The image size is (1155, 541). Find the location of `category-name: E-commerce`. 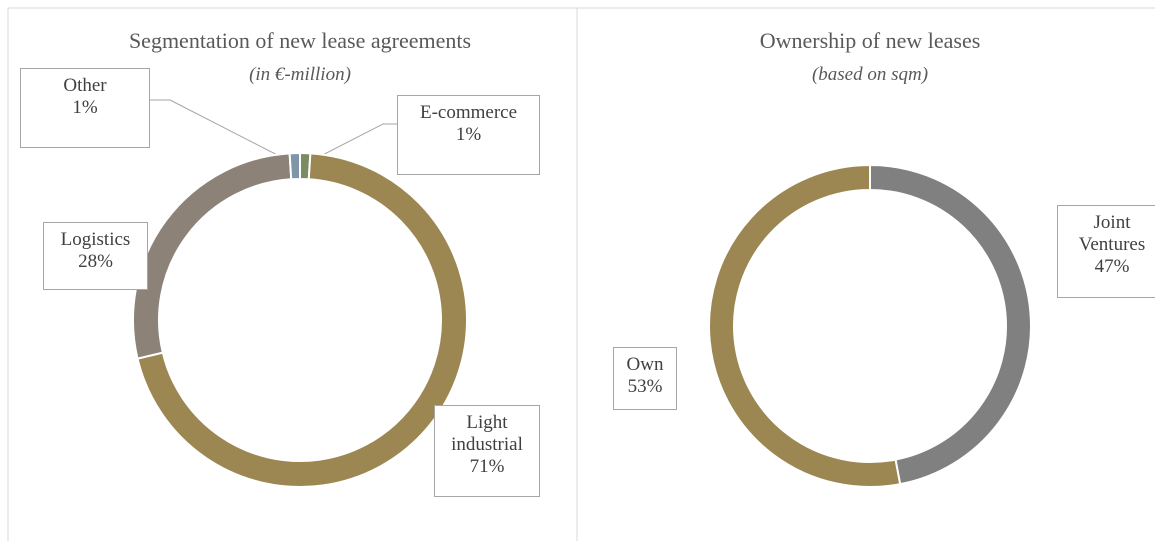

category-name: E-commerce is located at coordinates (468, 112).